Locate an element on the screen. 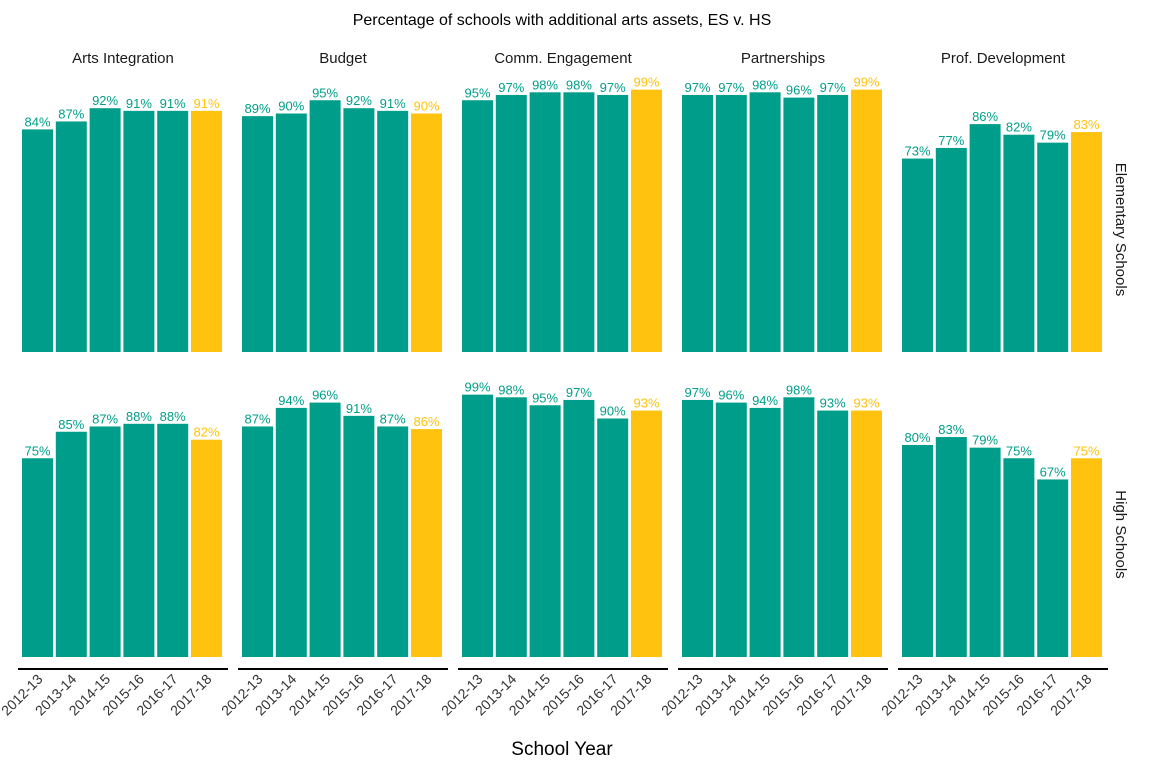 The height and width of the screenshot is (768, 1152). data-label: 86% is located at coordinates (985, 116).